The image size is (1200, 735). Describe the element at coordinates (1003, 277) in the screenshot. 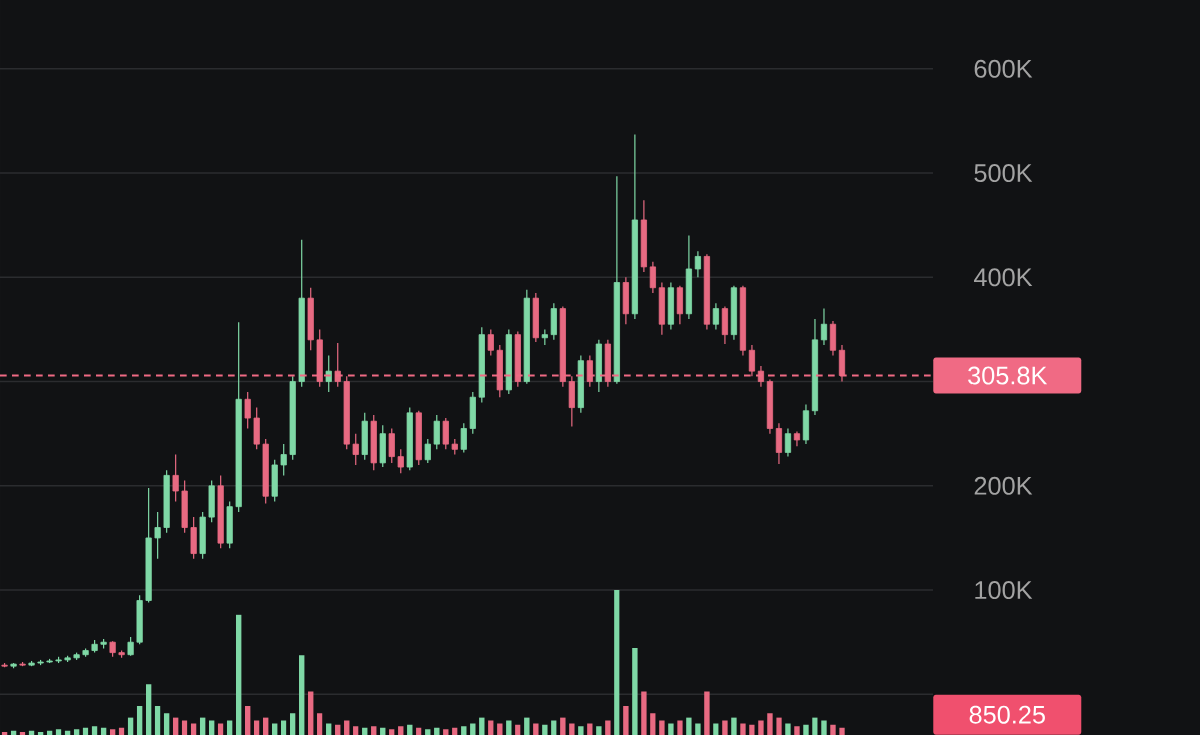

I see `y-tick-label: 400K` at that location.